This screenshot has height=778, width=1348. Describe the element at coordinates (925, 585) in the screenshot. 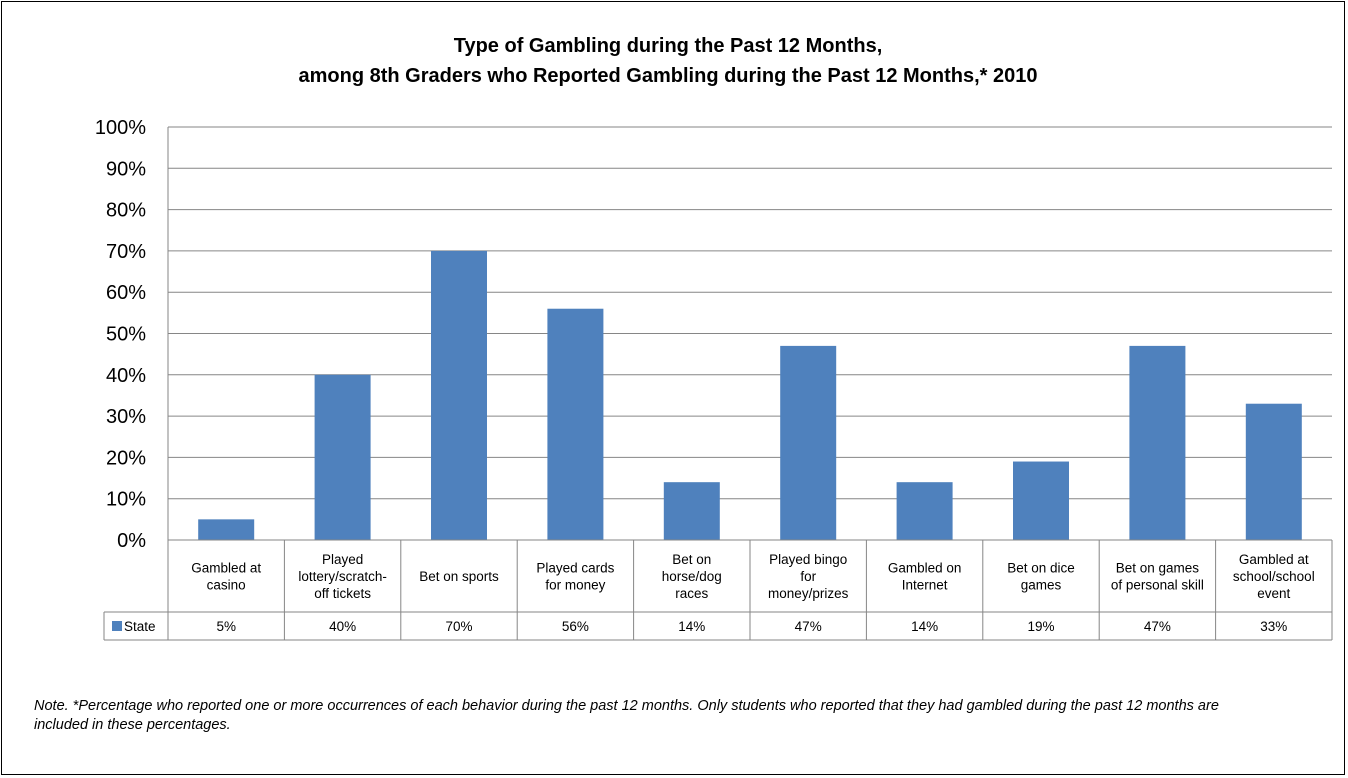

I see `category-label: Internet` at that location.